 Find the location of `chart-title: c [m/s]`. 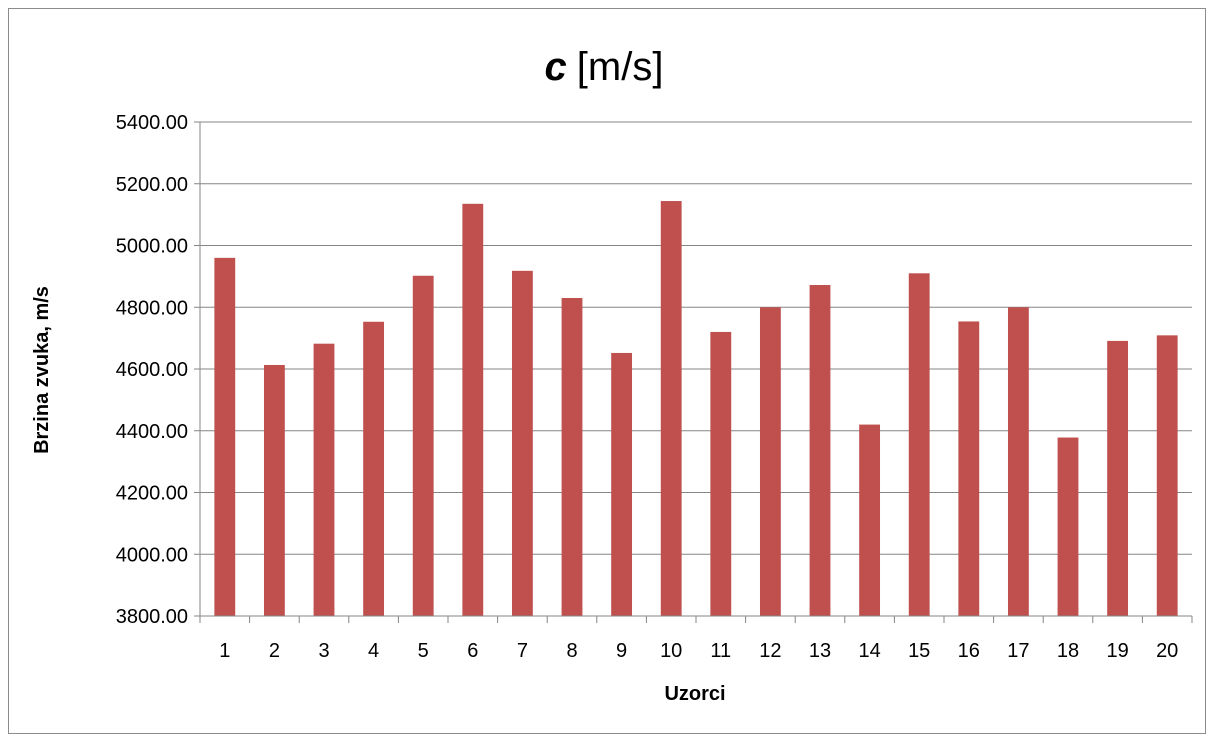

chart-title: c [m/s] is located at coordinates (604, 67).